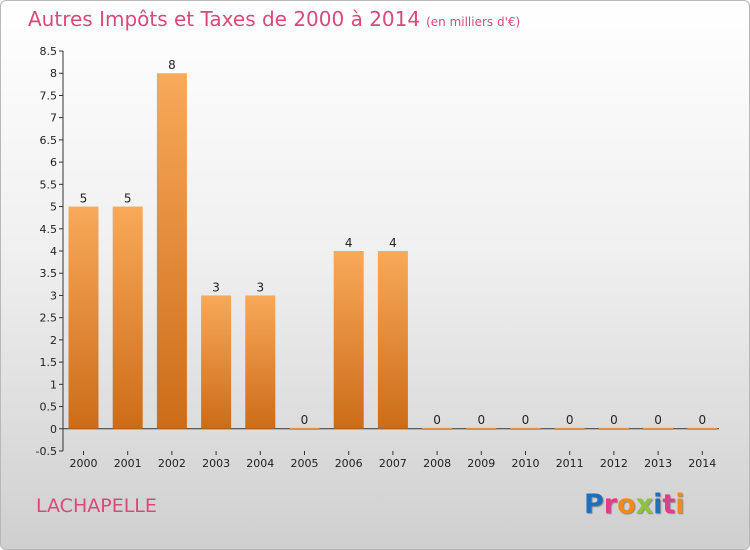  What do you see at coordinates (614, 463) in the screenshot?
I see `x-tick-label: 2012` at bounding box center [614, 463].